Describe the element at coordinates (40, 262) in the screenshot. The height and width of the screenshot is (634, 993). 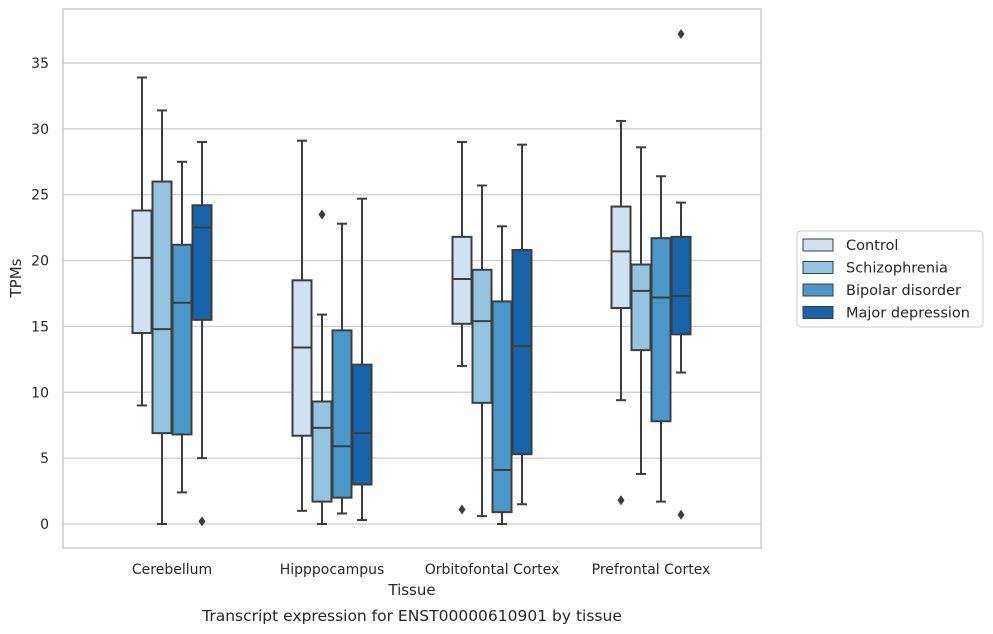
I see `y-tick-label-20: 20` at that location.